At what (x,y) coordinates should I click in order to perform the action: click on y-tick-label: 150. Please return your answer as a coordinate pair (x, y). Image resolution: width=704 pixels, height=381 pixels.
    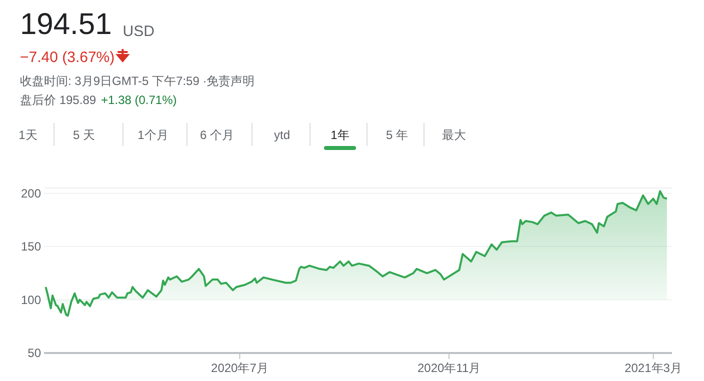
    Looking at the image, I should click on (31, 247).